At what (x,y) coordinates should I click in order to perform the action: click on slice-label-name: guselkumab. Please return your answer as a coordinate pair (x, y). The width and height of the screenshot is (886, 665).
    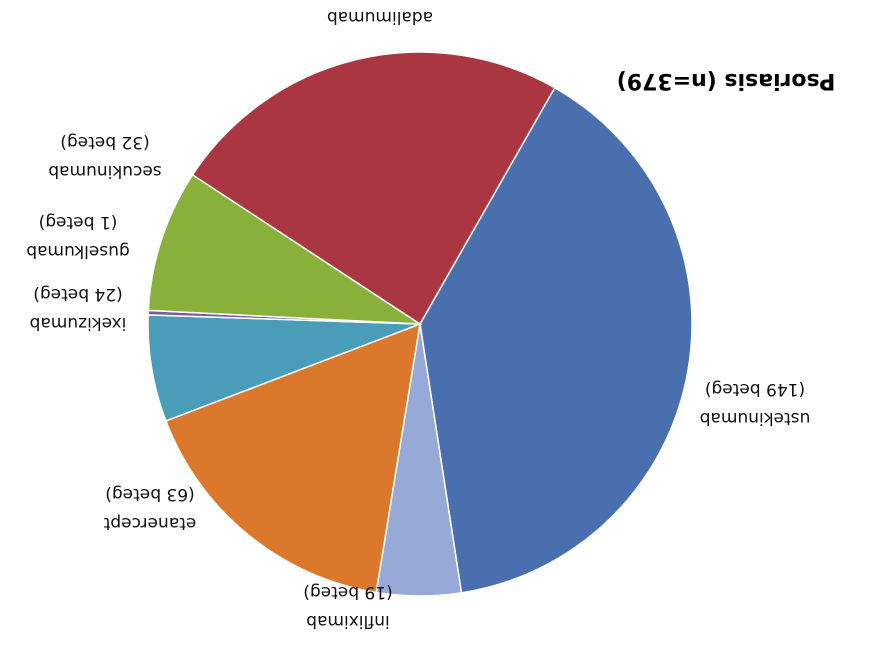
    Looking at the image, I should click on (77, 251).